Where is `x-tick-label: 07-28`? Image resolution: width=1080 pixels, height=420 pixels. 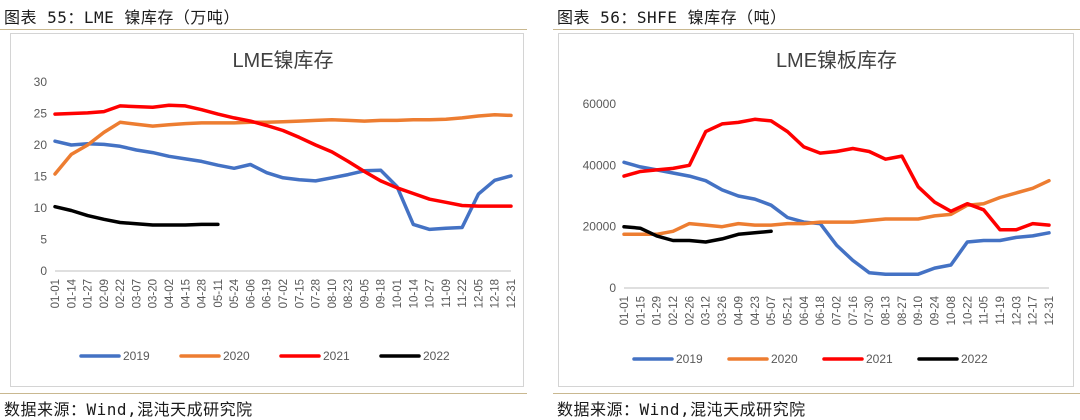
x-tick-label: 07-28 is located at coordinates (317, 293).